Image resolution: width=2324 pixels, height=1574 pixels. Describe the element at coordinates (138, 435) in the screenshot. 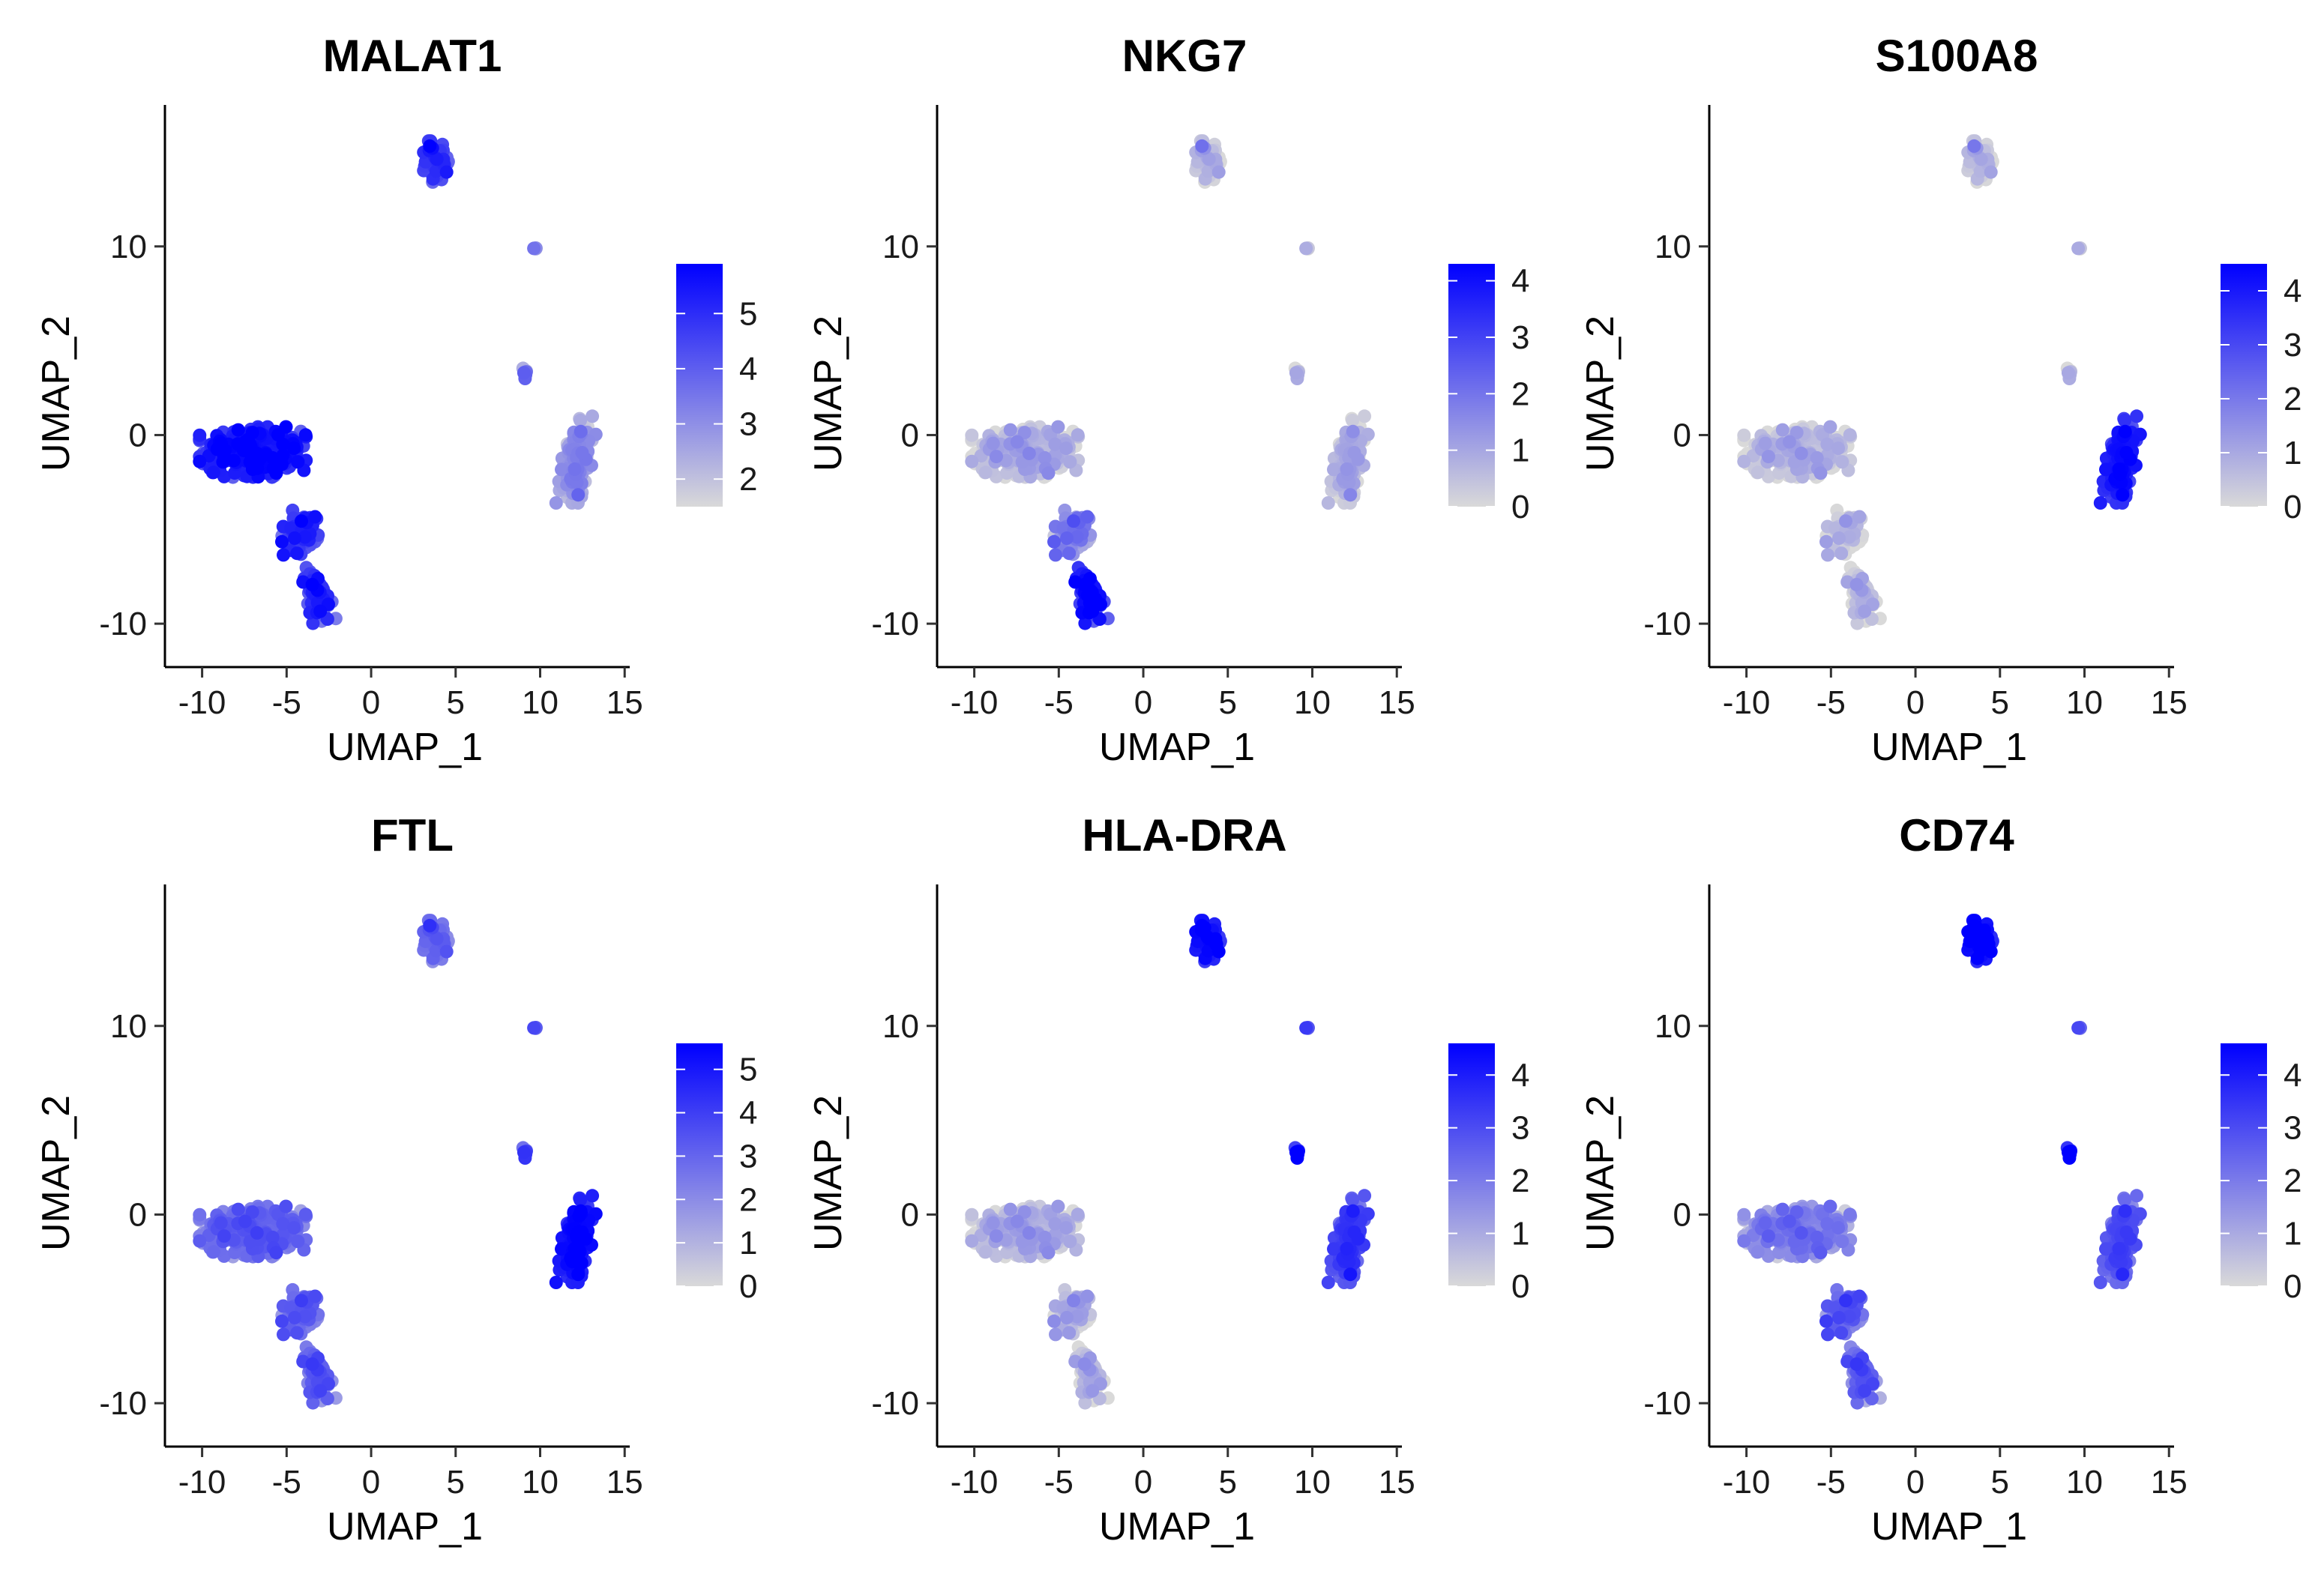

I see `y-tick-label: 0` at that location.